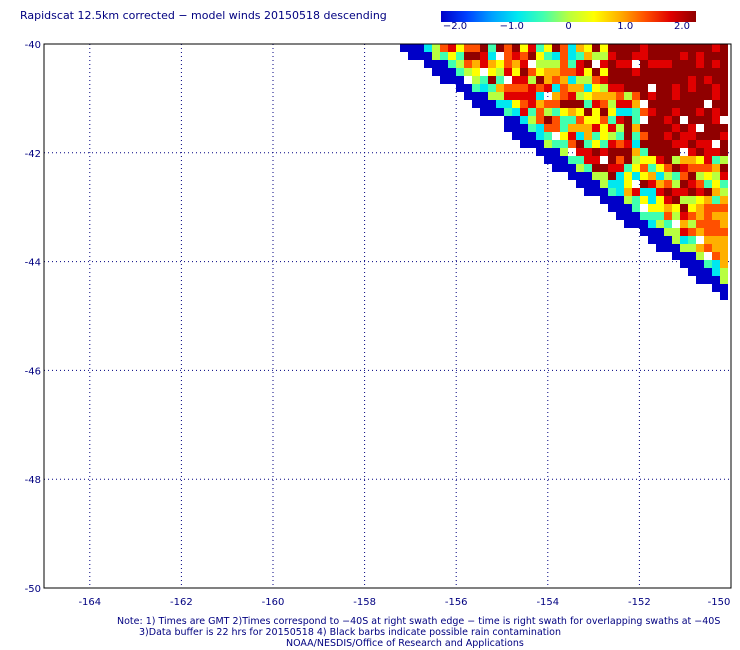 The height and width of the screenshot is (650, 740). Describe the element at coordinates (568, 26) in the screenshot. I see `colorbar-tick-label: 0` at that location.